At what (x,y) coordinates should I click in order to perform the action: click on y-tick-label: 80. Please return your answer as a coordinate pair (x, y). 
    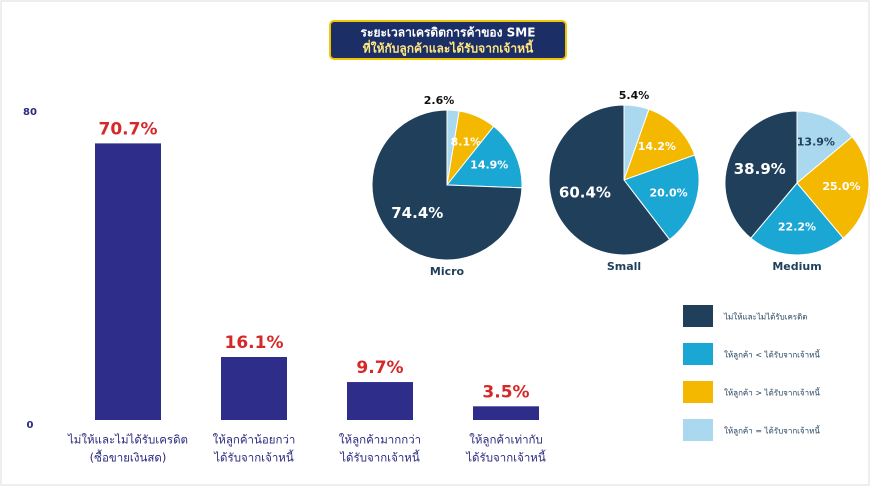
    Looking at the image, I should click on (30, 112).